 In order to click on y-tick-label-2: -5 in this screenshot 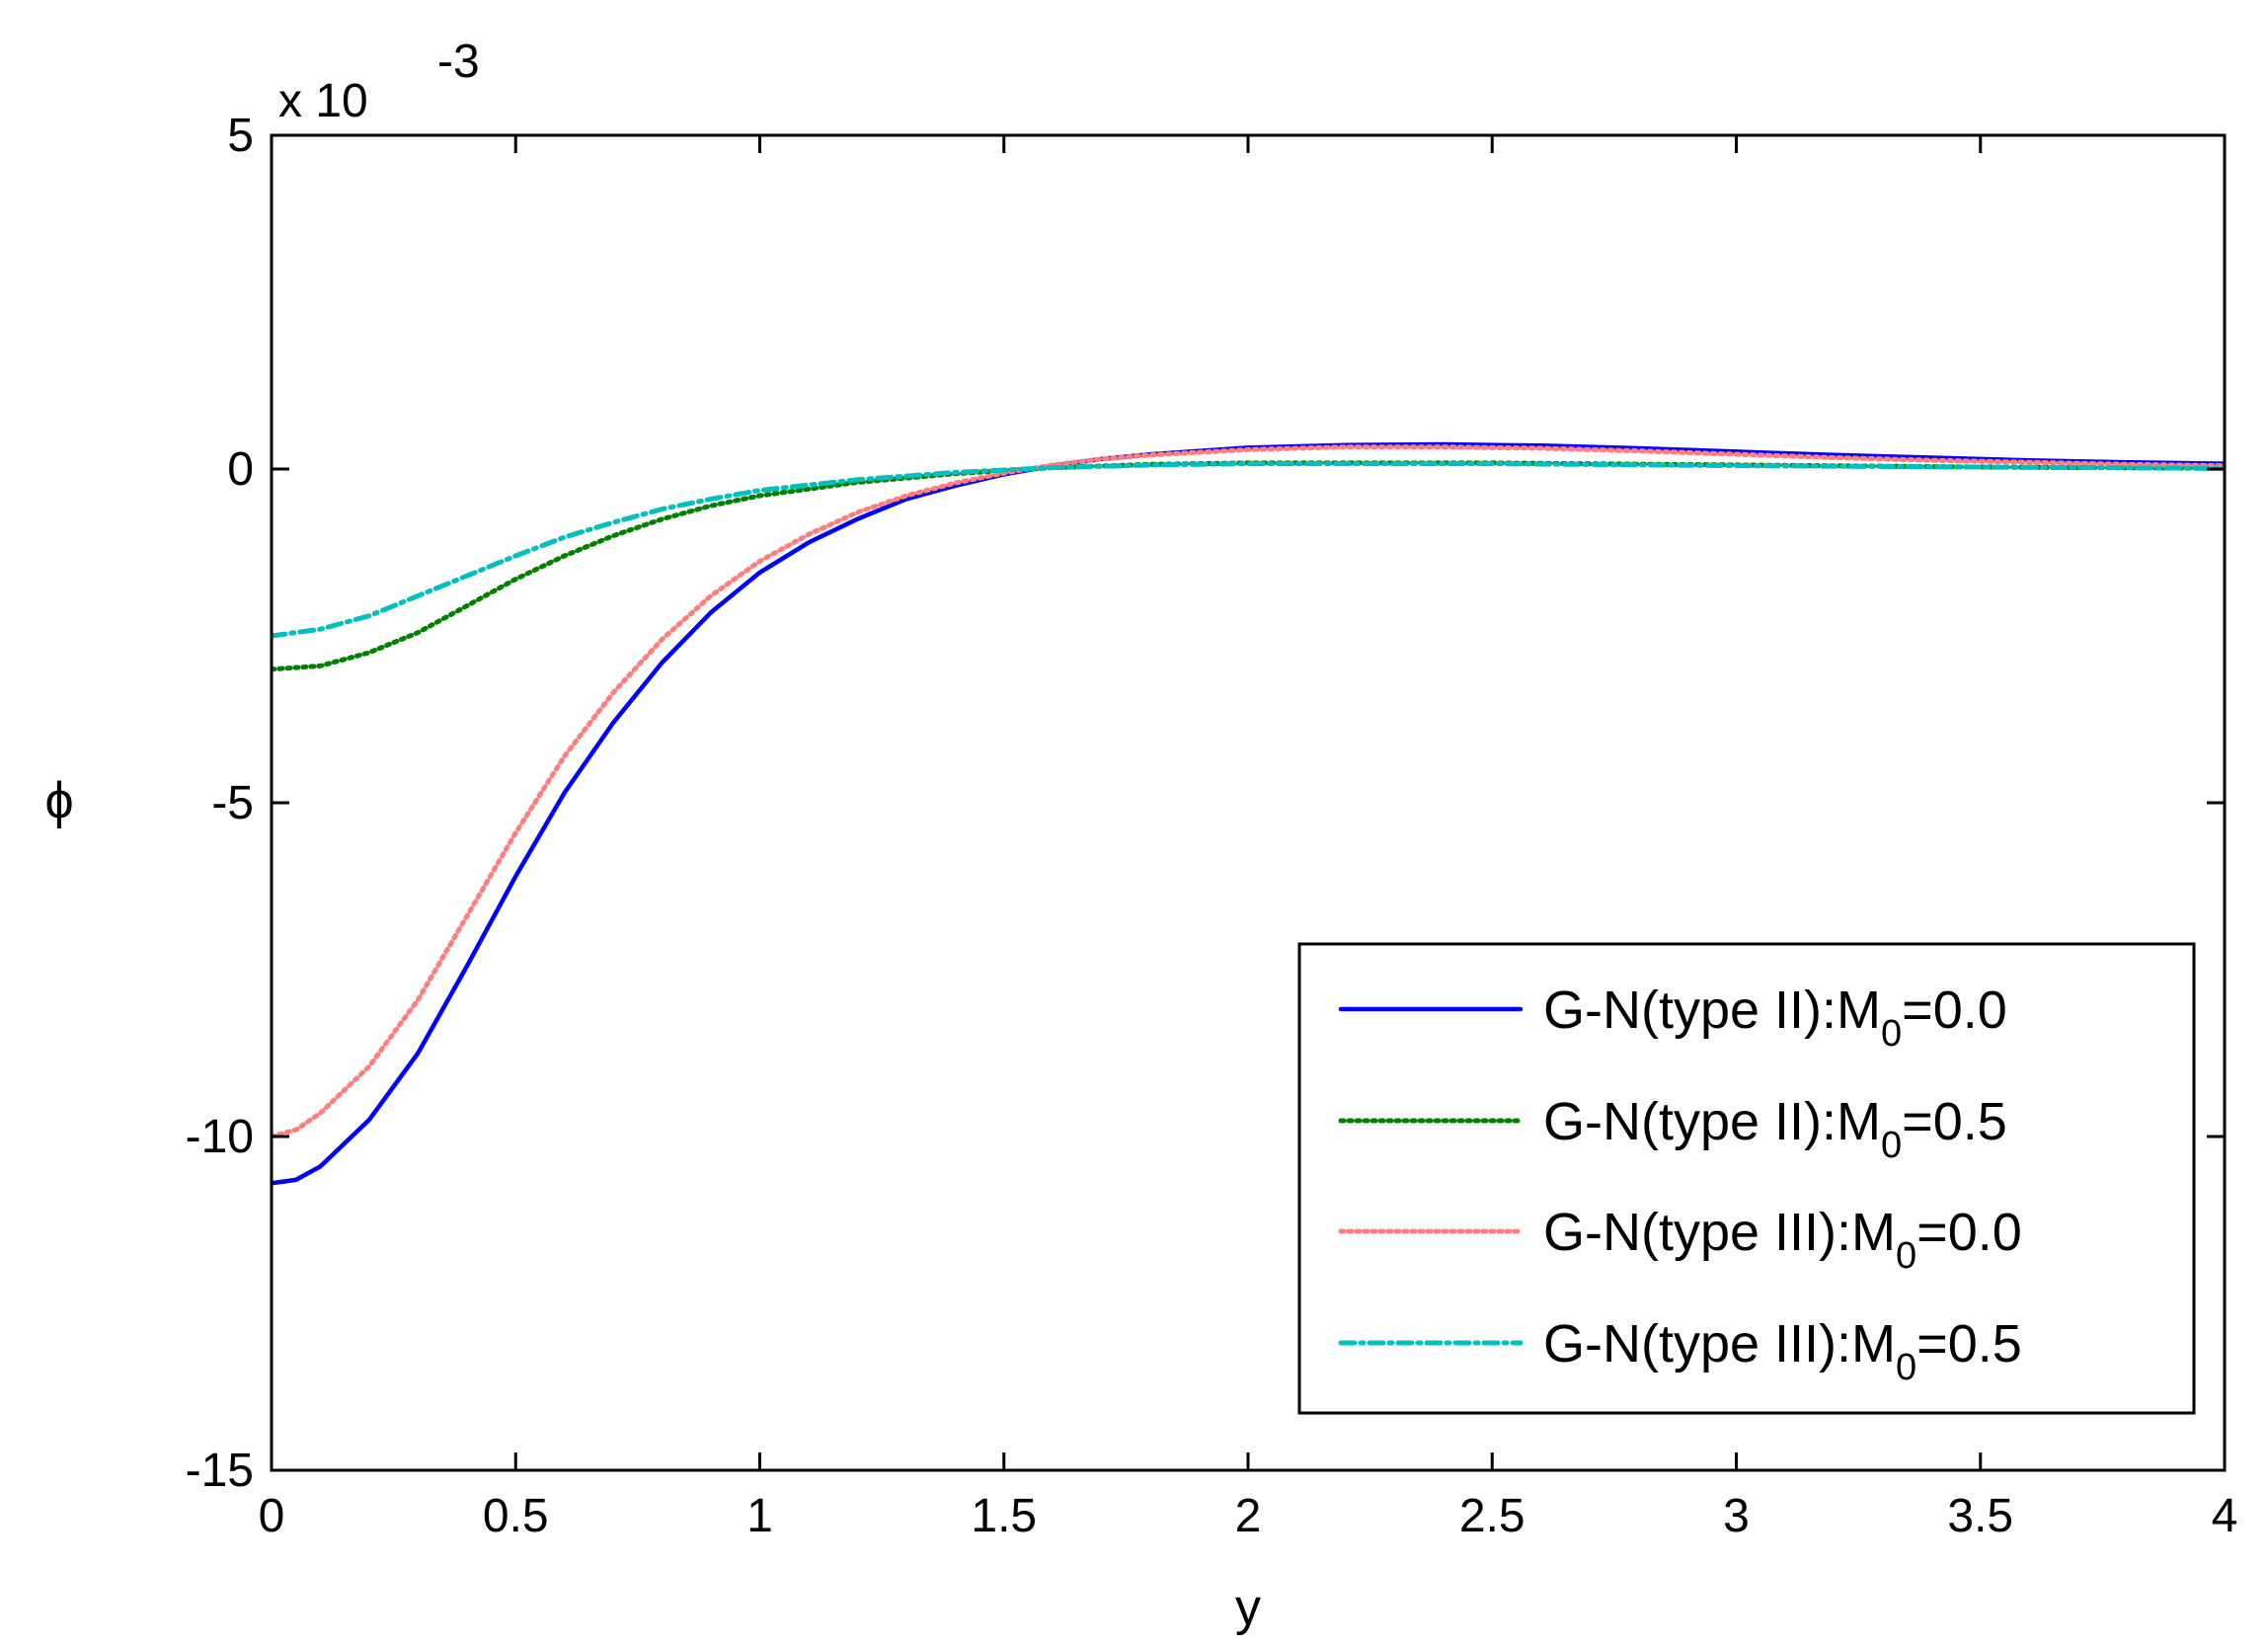, I will do `click(232, 803)`.